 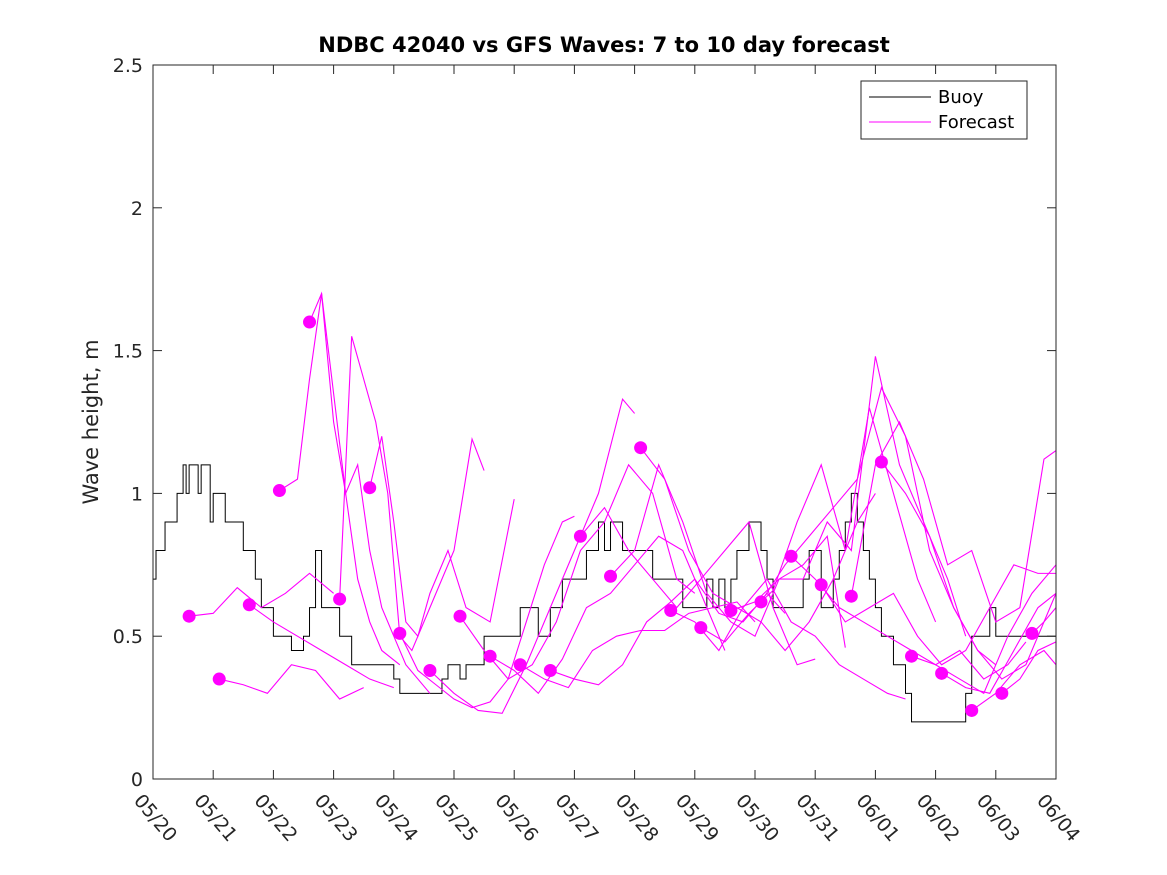 What do you see at coordinates (137, 780) in the screenshot?
I see `y-tick-label: 0` at bounding box center [137, 780].